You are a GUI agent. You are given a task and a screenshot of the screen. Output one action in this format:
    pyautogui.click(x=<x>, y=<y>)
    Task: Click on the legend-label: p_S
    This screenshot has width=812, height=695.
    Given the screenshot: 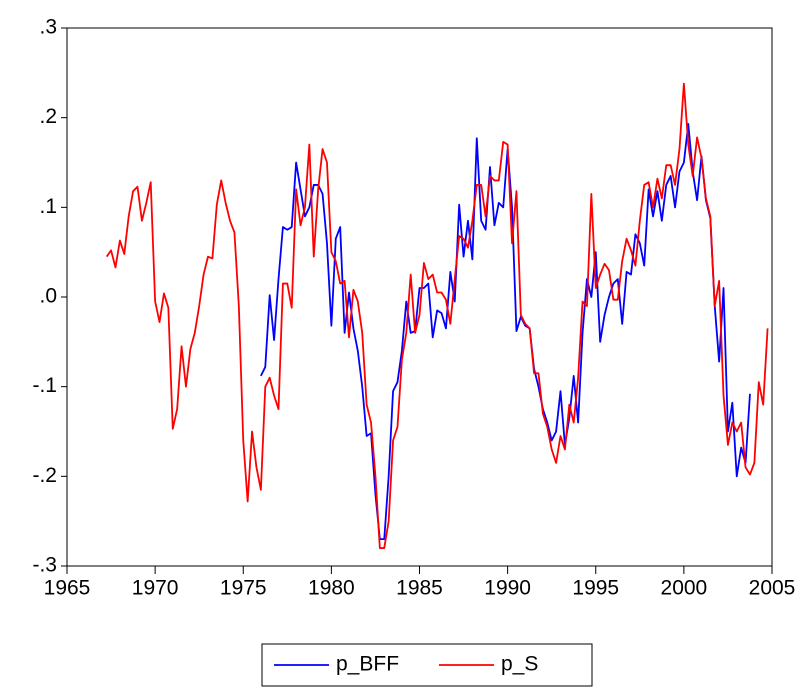 What is the action you would take?
    pyautogui.click(x=519, y=664)
    